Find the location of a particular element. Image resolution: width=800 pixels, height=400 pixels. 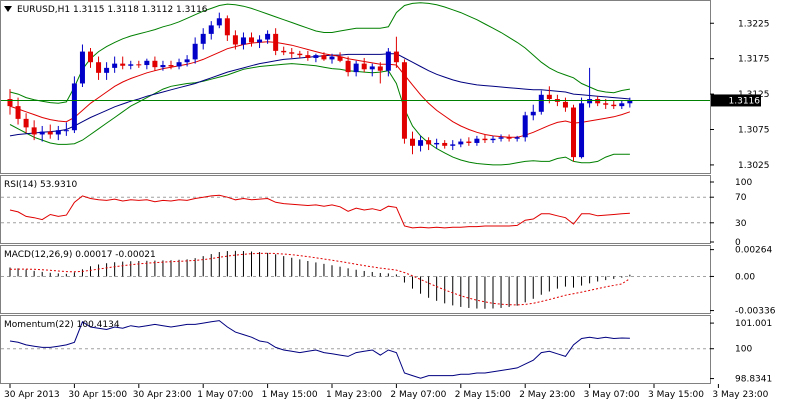

collapse-arrow-icon is located at coordinates (8, 9).